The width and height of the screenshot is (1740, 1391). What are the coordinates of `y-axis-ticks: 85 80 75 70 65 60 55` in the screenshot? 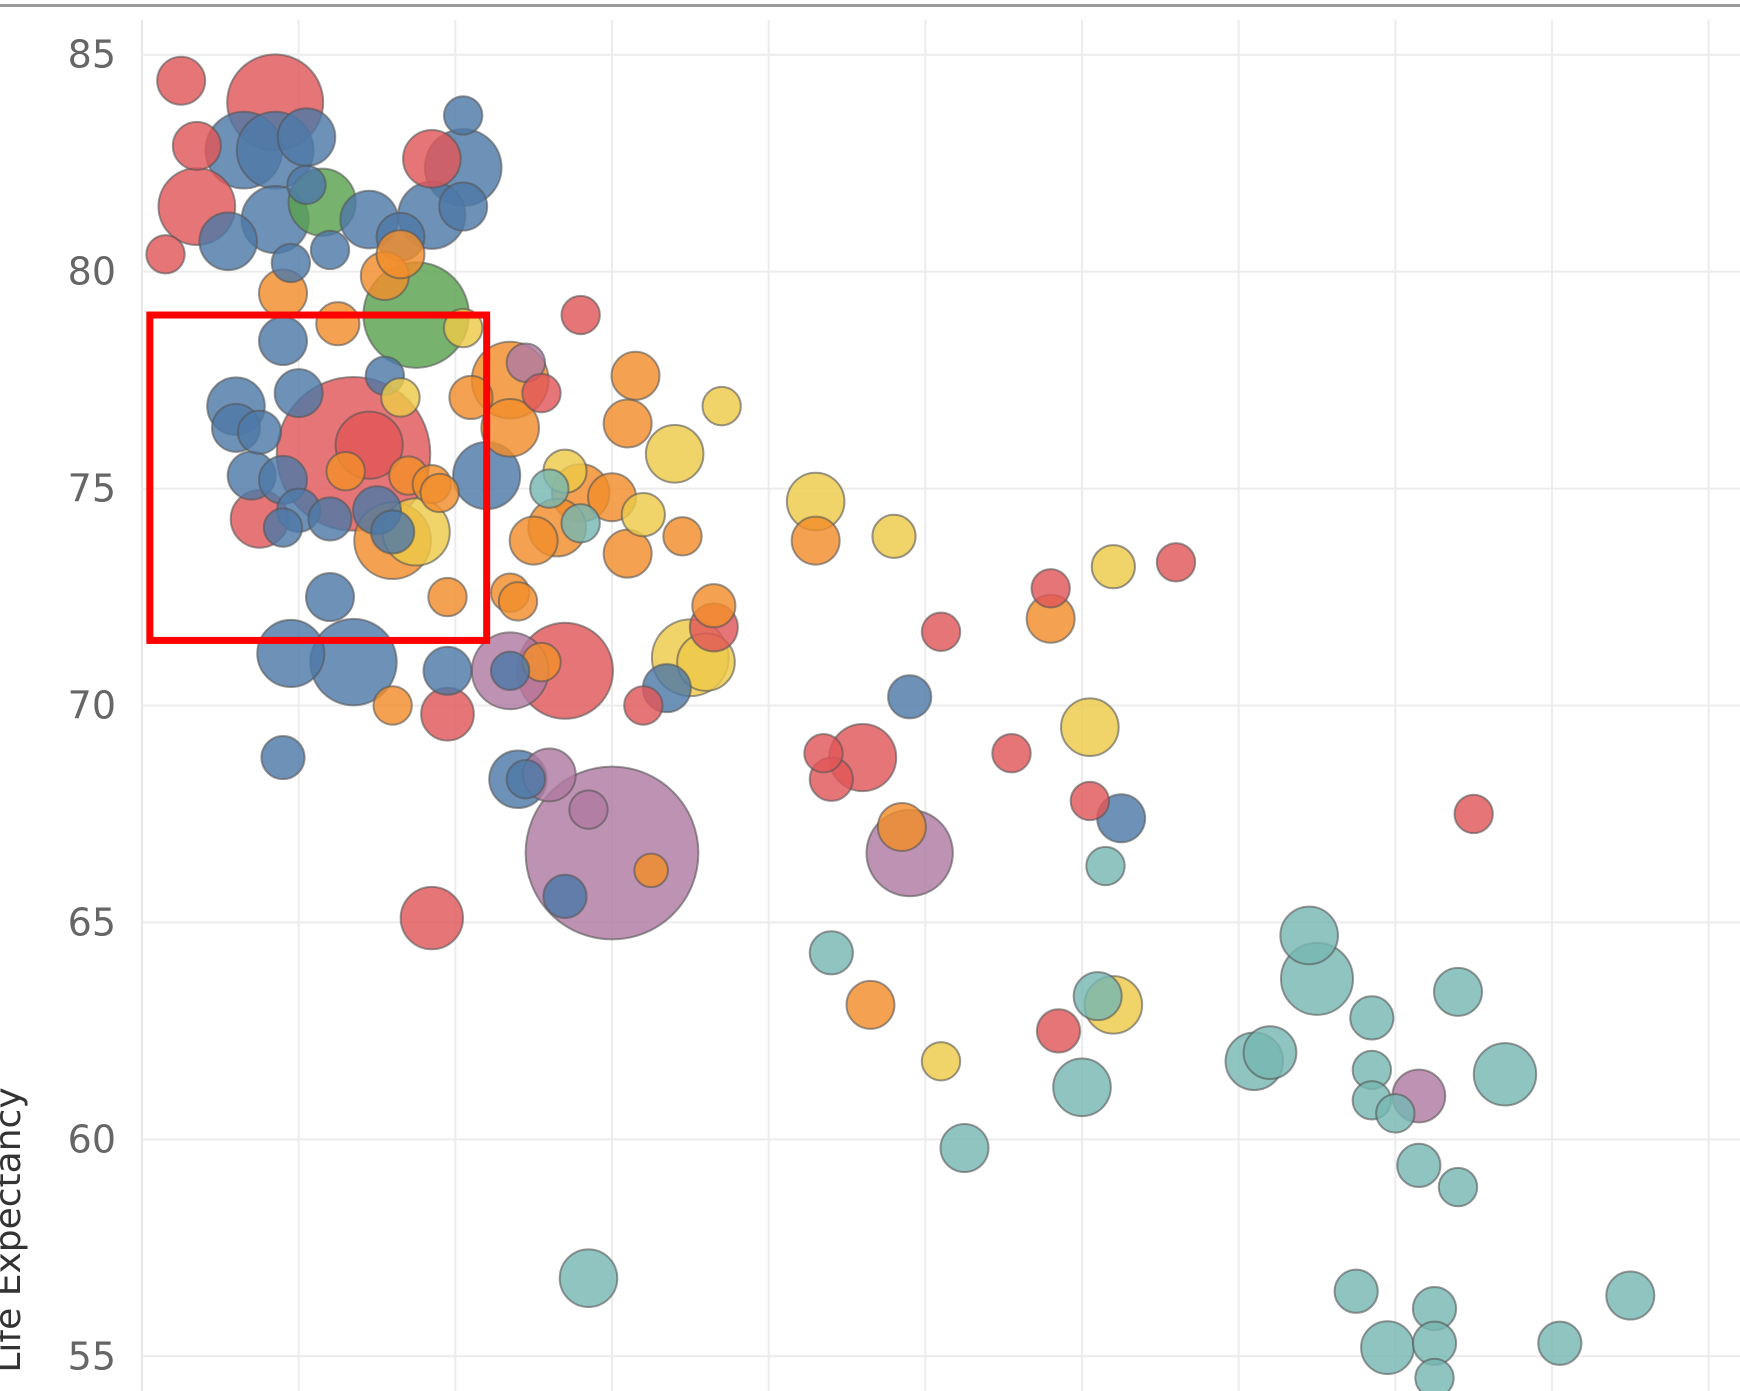 It's located at (92, 706).